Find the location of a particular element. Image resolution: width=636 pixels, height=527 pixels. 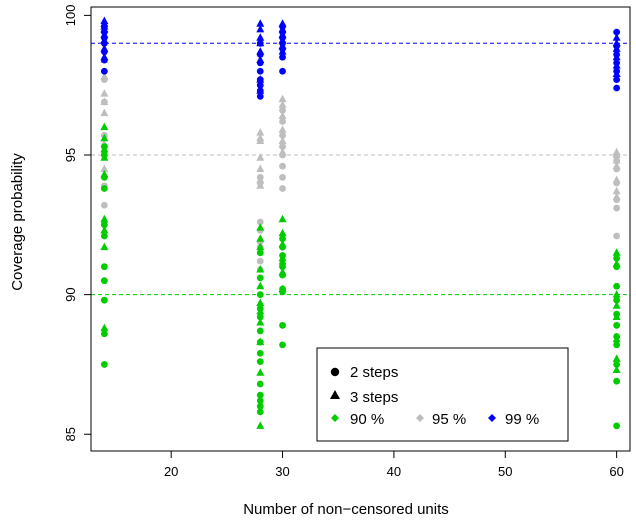

y-tick-label: 100 is located at coordinates (70, 16).